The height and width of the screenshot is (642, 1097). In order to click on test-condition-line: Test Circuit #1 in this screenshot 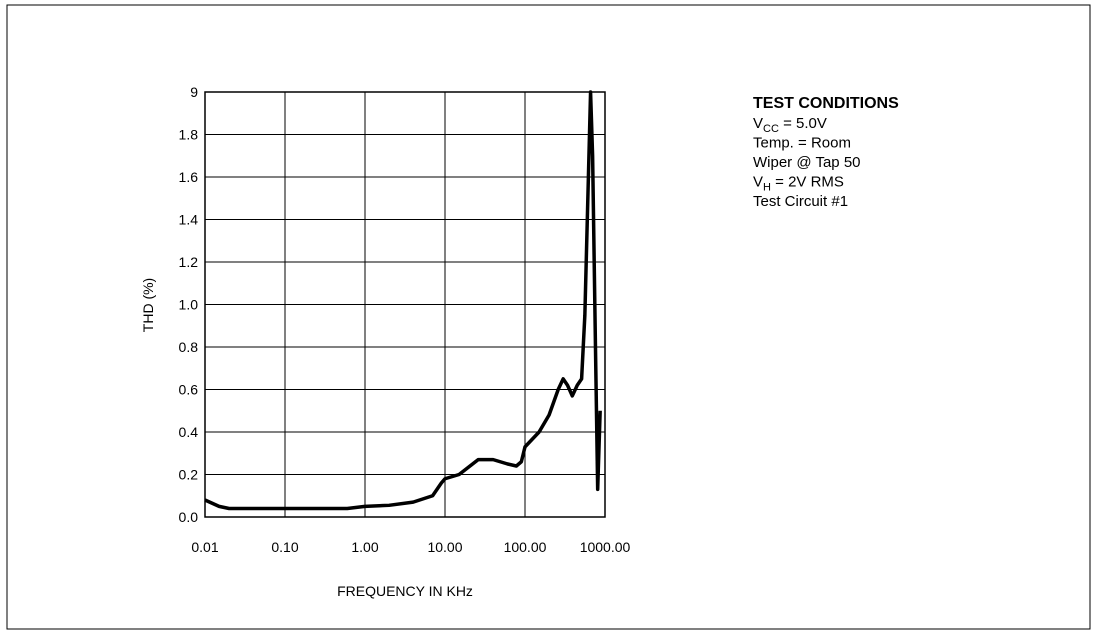, I will do `click(800, 201)`.